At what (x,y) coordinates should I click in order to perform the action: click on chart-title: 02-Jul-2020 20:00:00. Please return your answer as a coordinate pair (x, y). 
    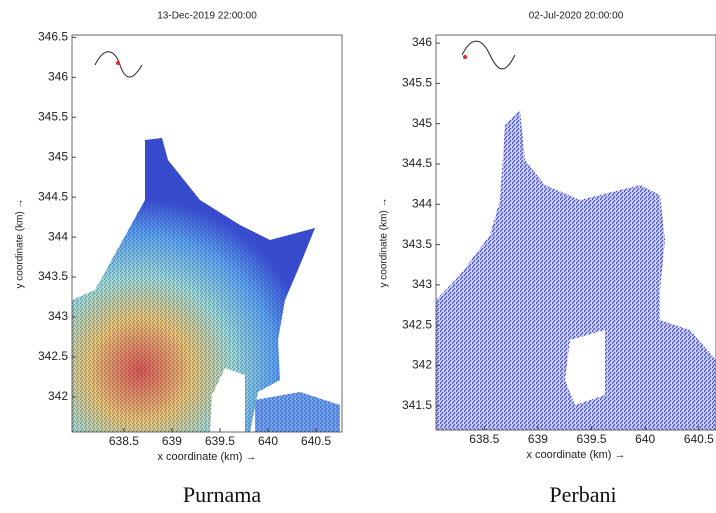
    Looking at the image, I should click on (576, 16).